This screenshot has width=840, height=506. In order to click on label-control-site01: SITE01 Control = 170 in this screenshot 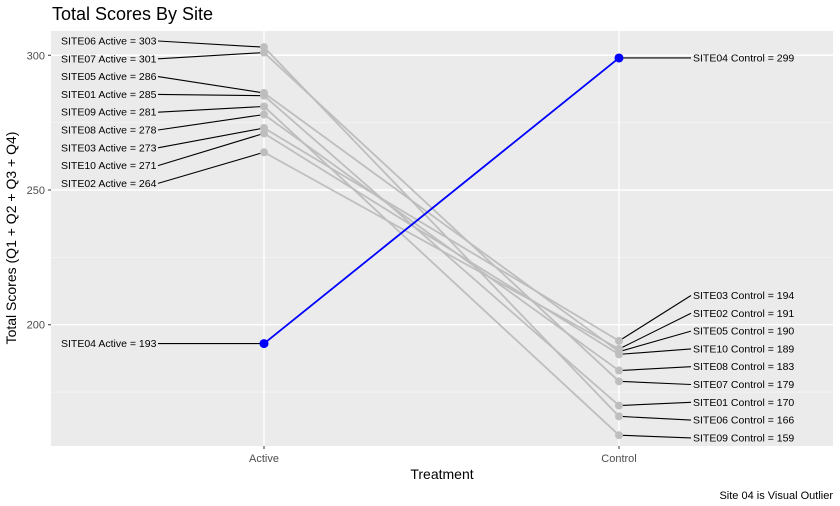, I will do `click(743, 403)`.